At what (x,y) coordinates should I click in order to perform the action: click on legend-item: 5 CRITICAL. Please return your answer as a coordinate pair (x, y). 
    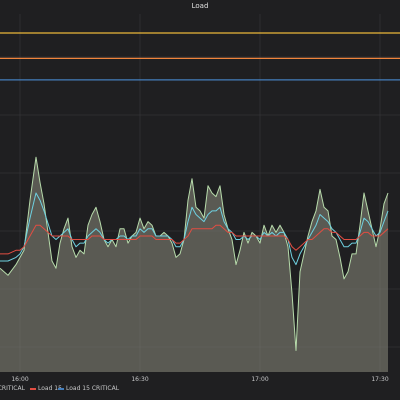
    Looking at the image, I should click on (12, 388).